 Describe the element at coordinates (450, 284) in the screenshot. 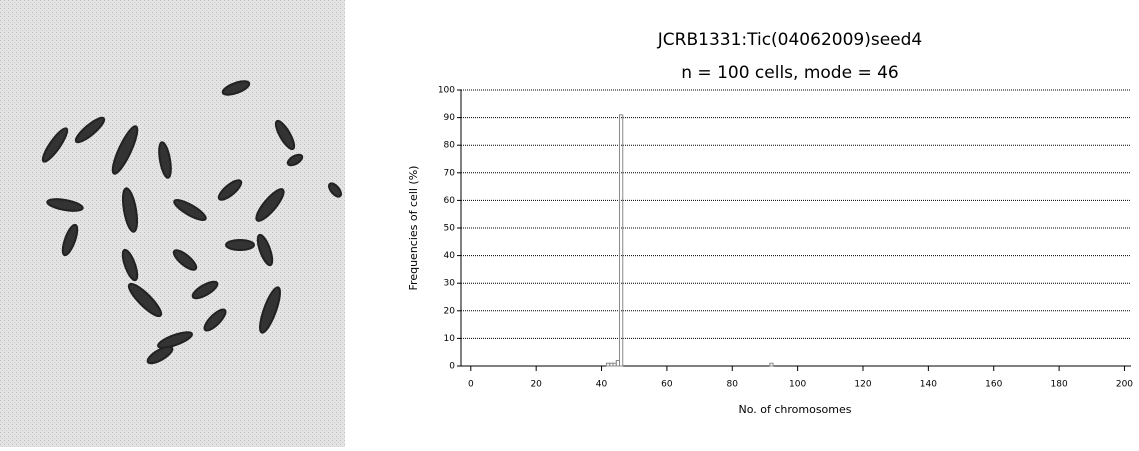

I see `y-tick-label: 30` at that location.